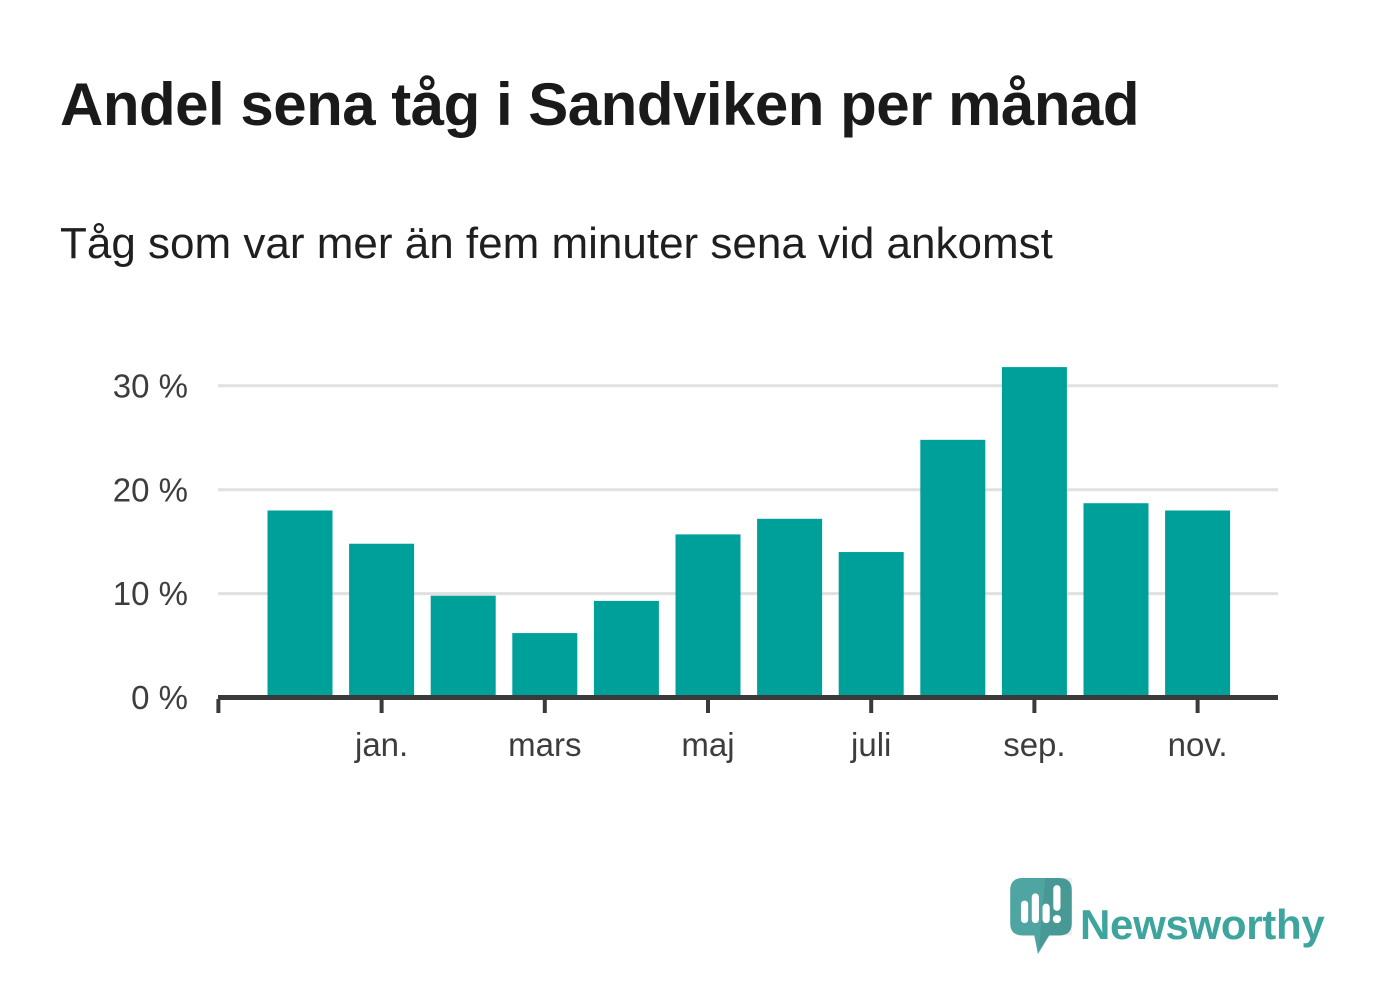 The image size is (1382, 999). Describe the element at coordinates (381, 744) in the screenshot. I see `x-tick-label: jan.` at that location.